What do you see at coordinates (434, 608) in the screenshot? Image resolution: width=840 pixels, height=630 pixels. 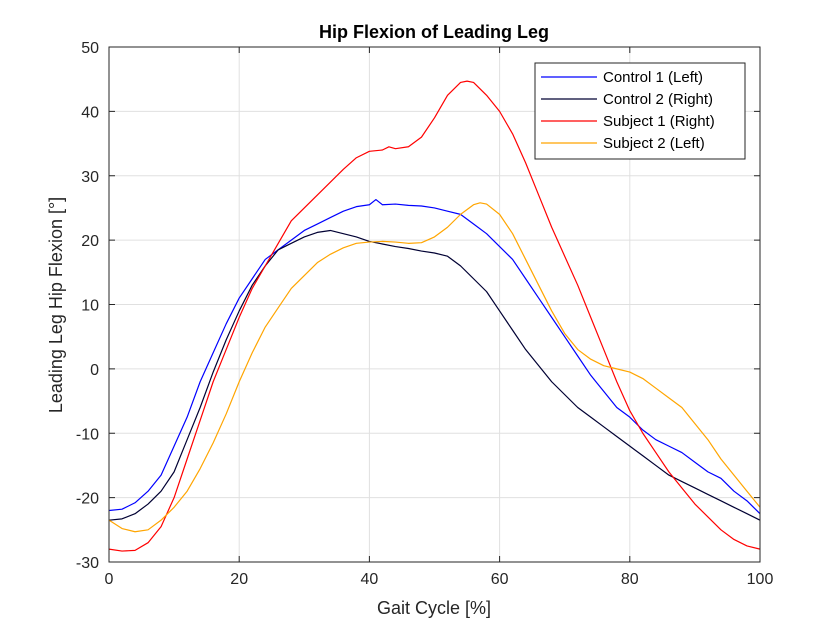 I see `x-axis-label: Gait Cycle [%]` at bounding box center [434, 608].